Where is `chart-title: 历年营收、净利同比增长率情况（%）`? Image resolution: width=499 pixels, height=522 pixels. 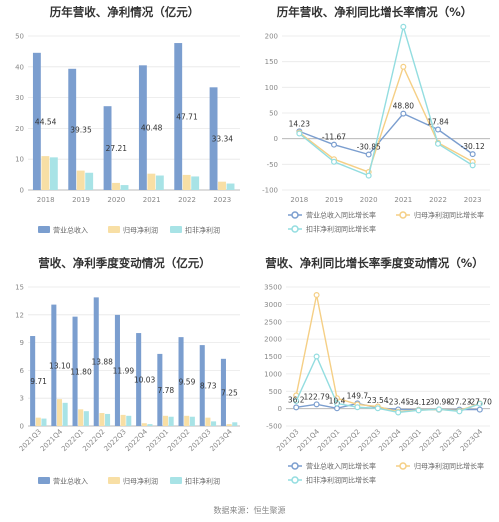 chart-title: 历年营收、净利同比增长率情况（%） is located at coordinates (374, 12).